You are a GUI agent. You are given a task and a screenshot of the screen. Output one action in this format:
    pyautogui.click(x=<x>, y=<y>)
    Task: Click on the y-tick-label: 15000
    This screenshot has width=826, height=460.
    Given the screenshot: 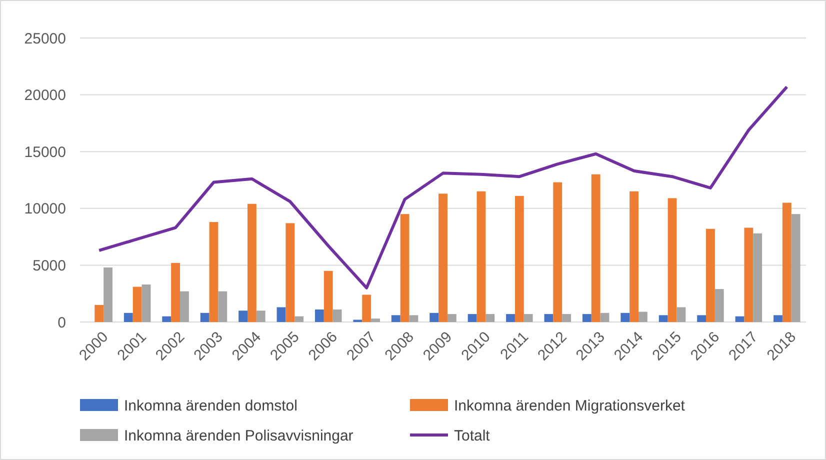 What is the action you would take?
    pyautogui.click(x=45, y=152)
    